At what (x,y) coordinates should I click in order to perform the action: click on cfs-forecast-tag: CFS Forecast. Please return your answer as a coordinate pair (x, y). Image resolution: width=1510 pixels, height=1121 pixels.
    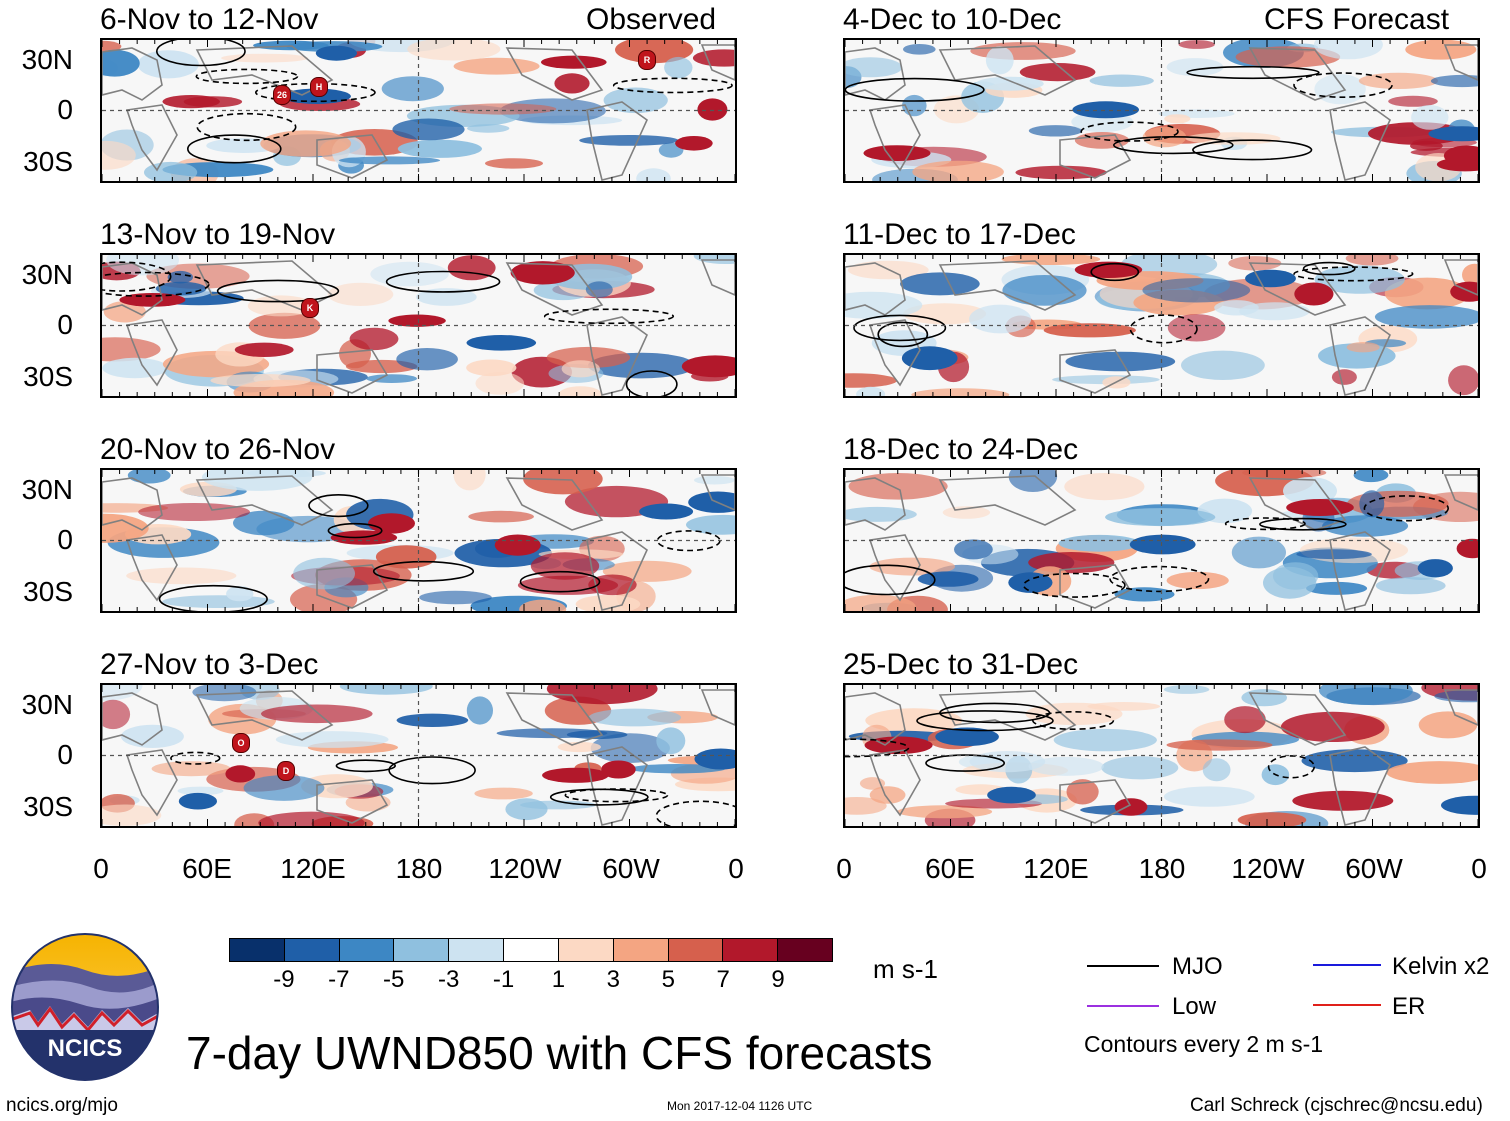
    Looking at the image, I should click on (1357, 19).